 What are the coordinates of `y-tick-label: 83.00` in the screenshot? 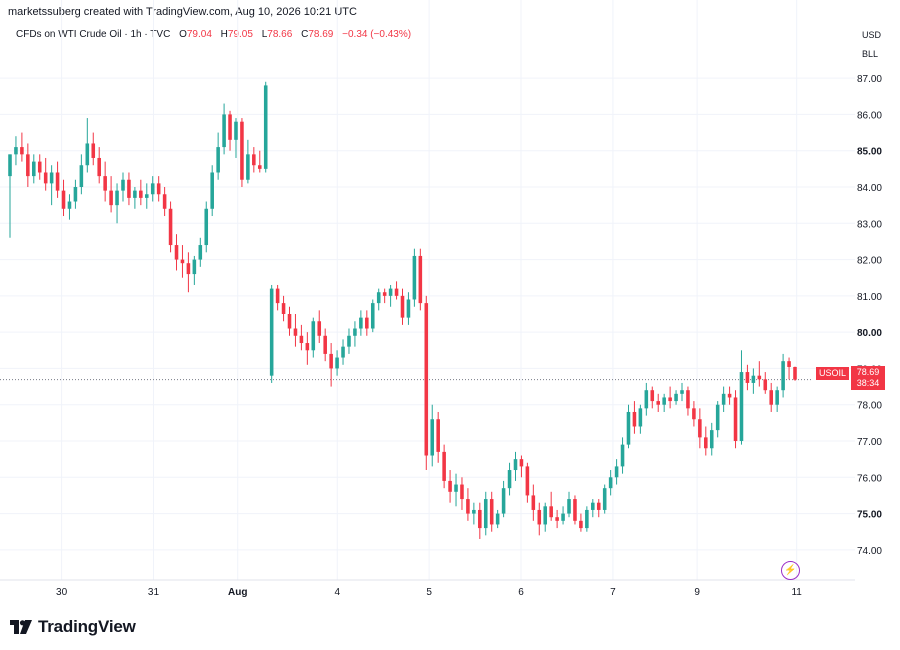 It's located at (869, 224).